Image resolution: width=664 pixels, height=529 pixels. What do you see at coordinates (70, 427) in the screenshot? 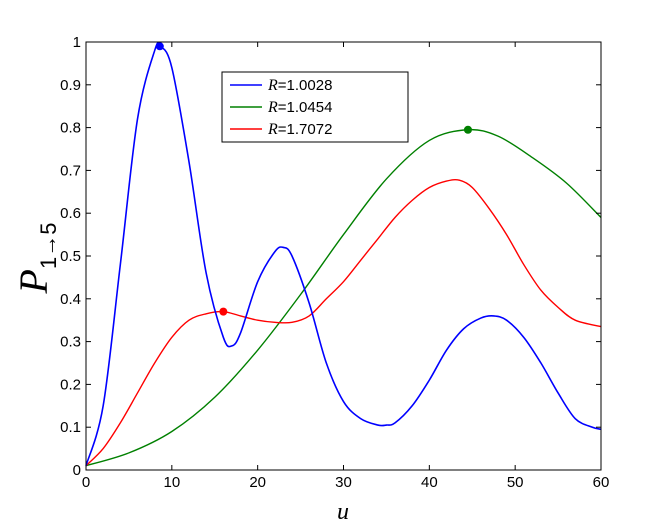
I see `y-tick-label: 0.1` at bounding box center [70, 427].